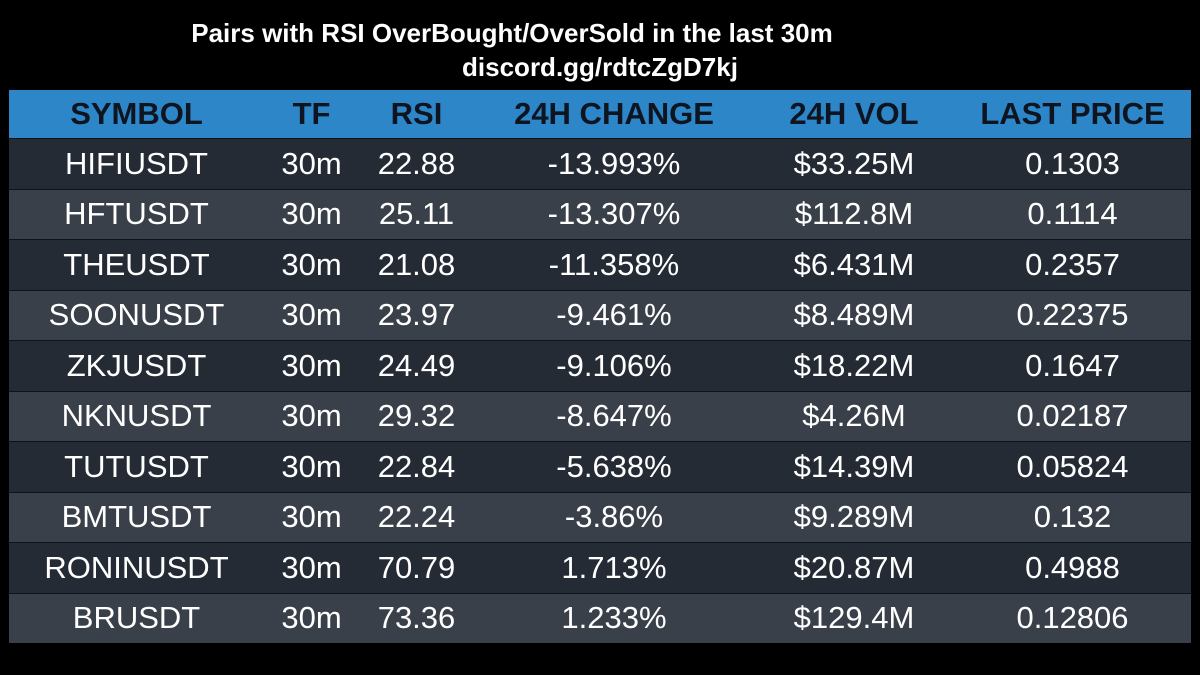 The width and height of the screenshot is (1200, 675). I want to click on cell-24h-change: -9.461%, so click(614, 315).